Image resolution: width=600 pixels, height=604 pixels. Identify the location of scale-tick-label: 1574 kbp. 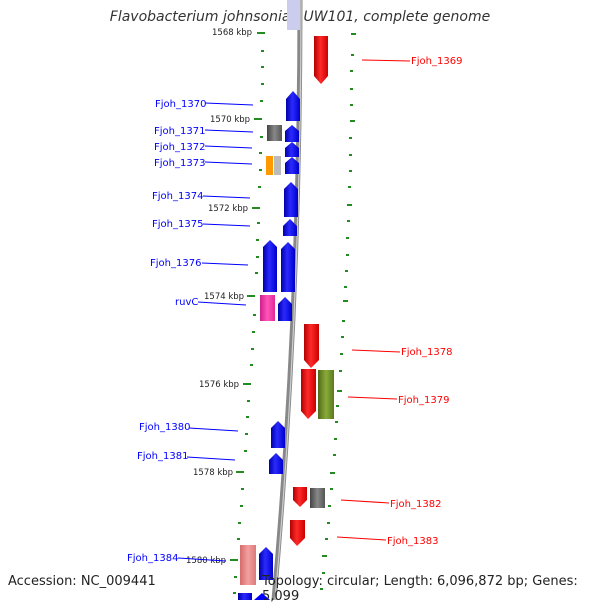
(224, 297).